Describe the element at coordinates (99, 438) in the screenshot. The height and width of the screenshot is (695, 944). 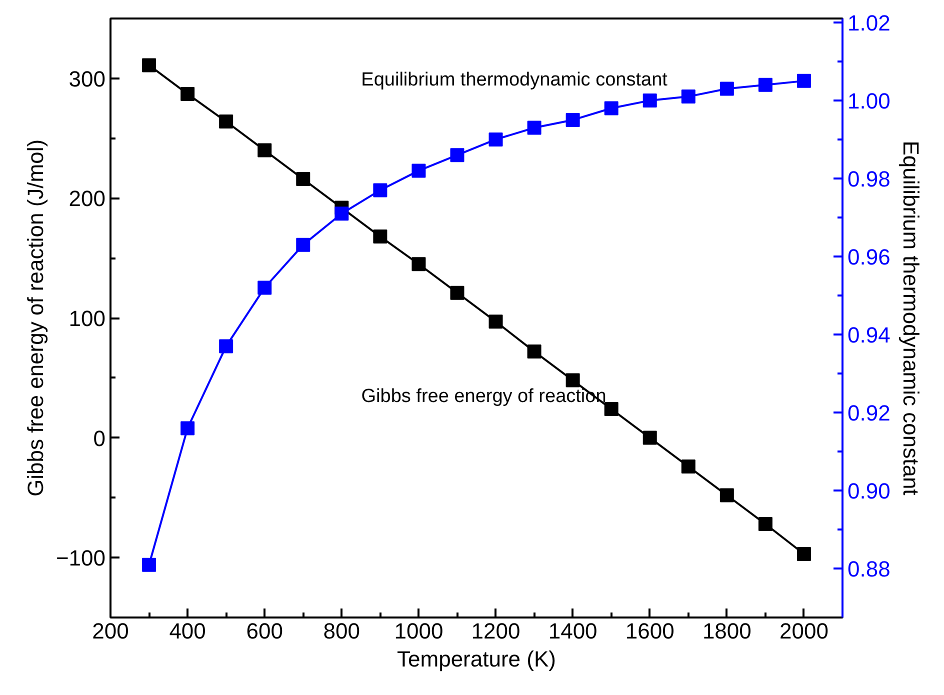
I see `y-tick-label: 0` at that location.